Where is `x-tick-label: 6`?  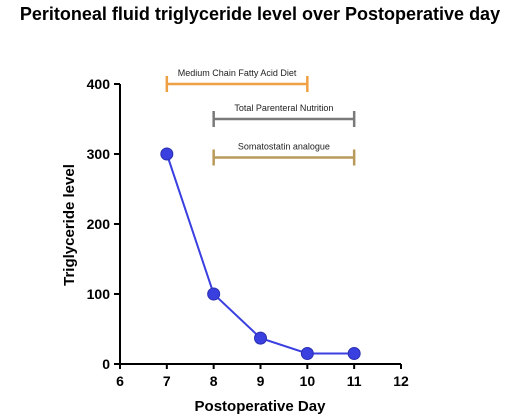 x-tick-label: 6 is located at coordinates (120, 381).